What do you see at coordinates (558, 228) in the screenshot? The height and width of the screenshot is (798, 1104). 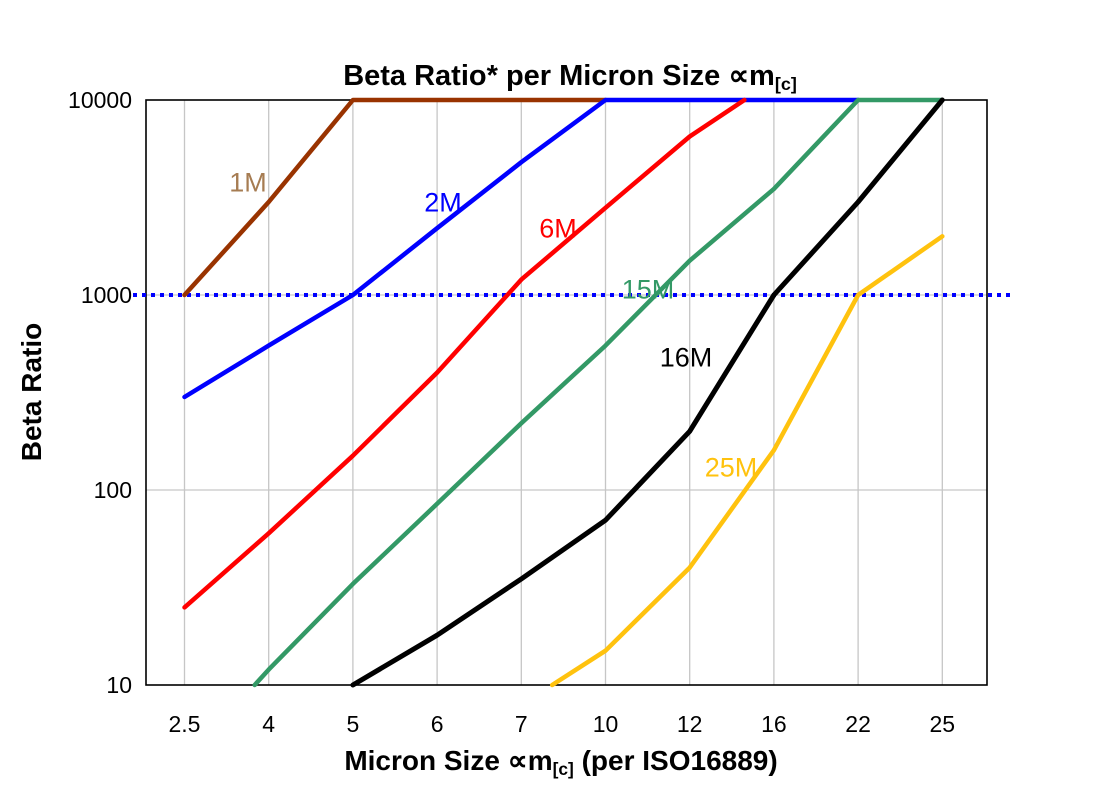 I see `series-label-6m: 6M` at bounding box center [558, 228].